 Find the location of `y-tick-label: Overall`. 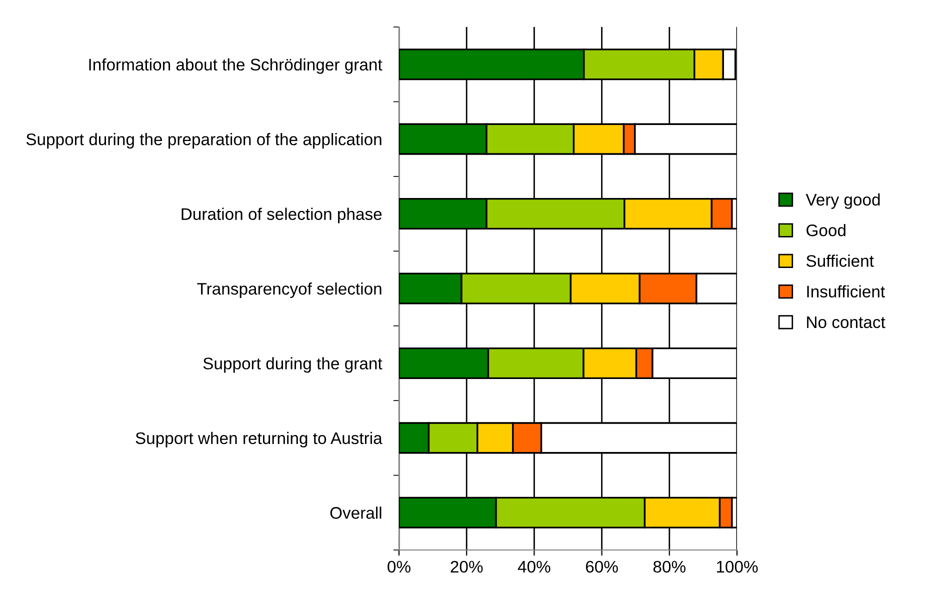

y-tick-label: Overall is located at coordinates (356, 512).